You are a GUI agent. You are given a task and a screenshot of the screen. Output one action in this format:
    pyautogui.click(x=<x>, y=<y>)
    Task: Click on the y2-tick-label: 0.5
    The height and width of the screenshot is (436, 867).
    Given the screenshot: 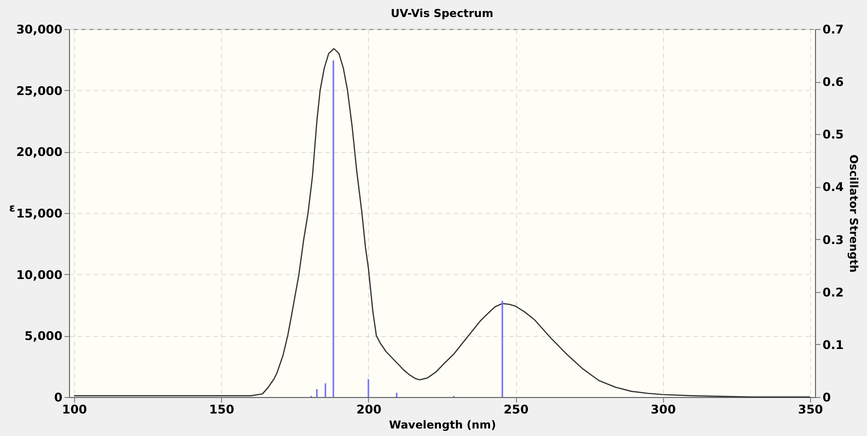 What is the action you would take?
    pyautogui.click(x=833, y=135)
    